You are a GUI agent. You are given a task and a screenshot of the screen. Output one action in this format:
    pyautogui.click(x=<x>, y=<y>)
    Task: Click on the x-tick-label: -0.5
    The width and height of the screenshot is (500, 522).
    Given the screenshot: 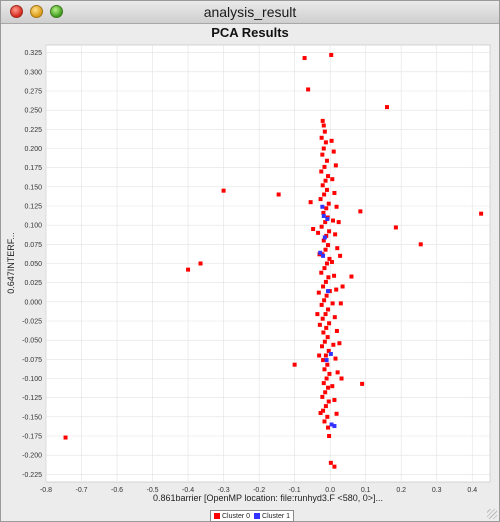 What is the action you would take?
    pyautogui.click(x=153, y=490)
    